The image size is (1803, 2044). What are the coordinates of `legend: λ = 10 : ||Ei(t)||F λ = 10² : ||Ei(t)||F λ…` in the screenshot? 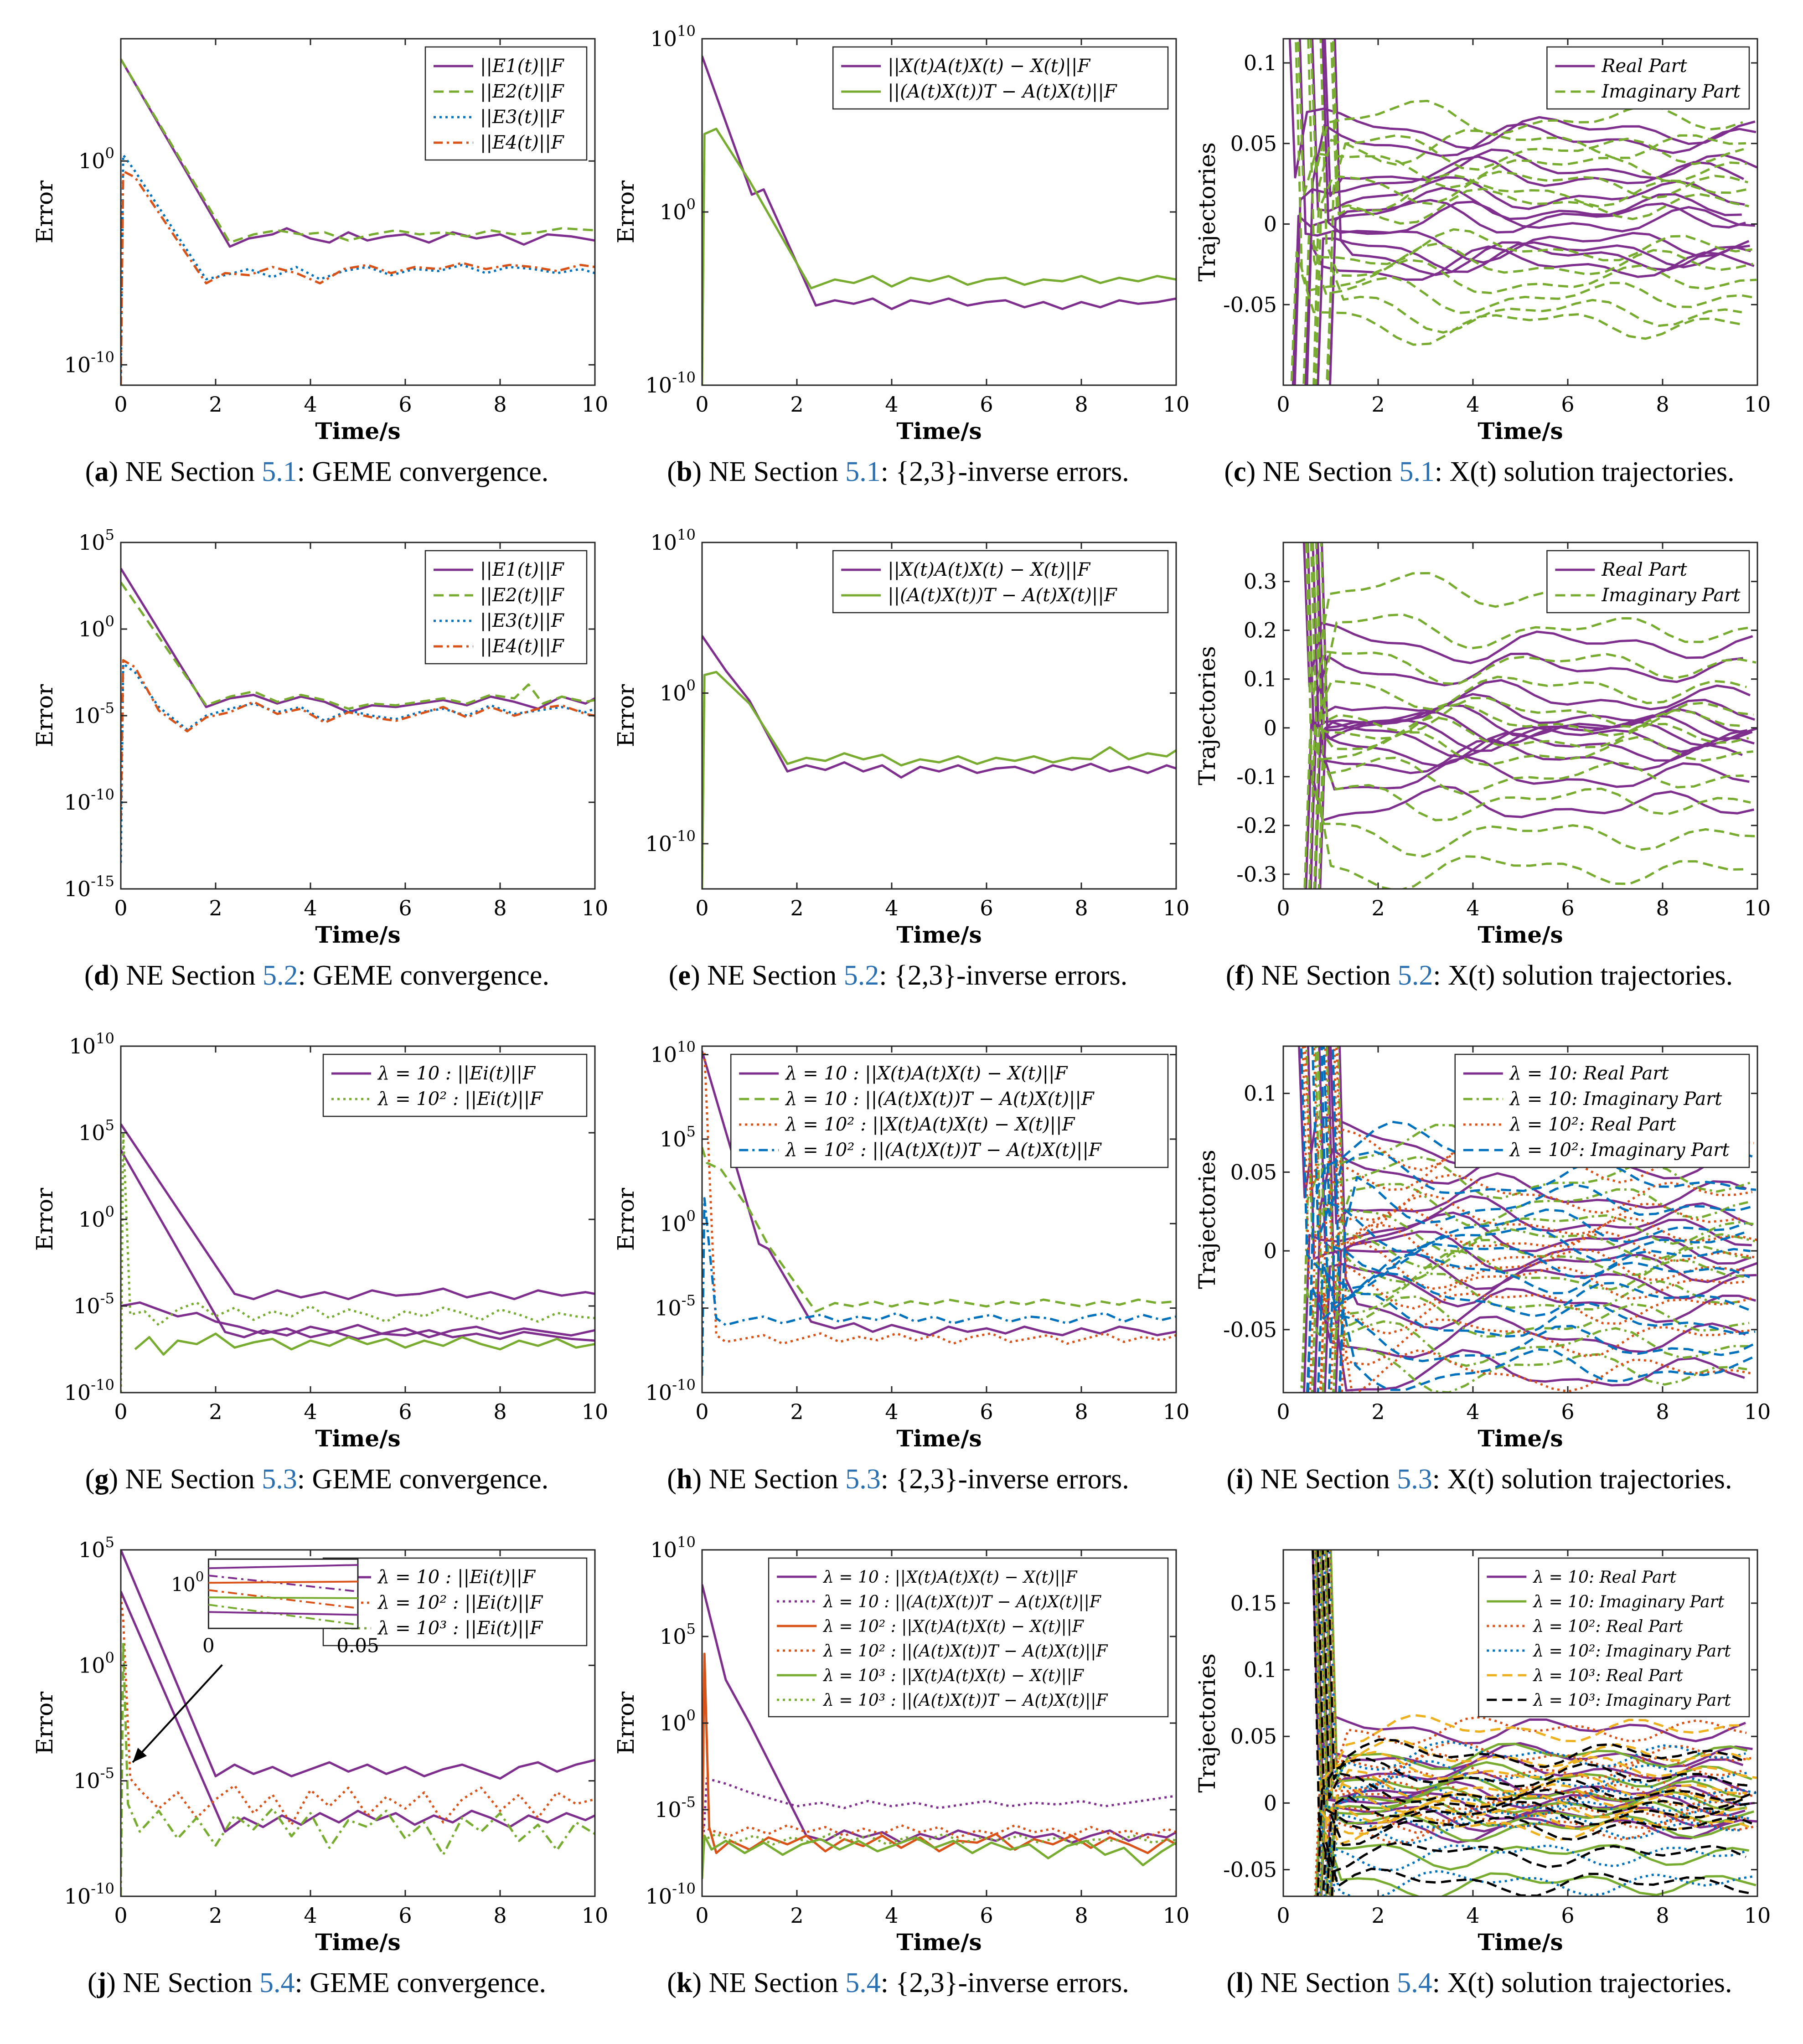 It's located at (455, 1602).